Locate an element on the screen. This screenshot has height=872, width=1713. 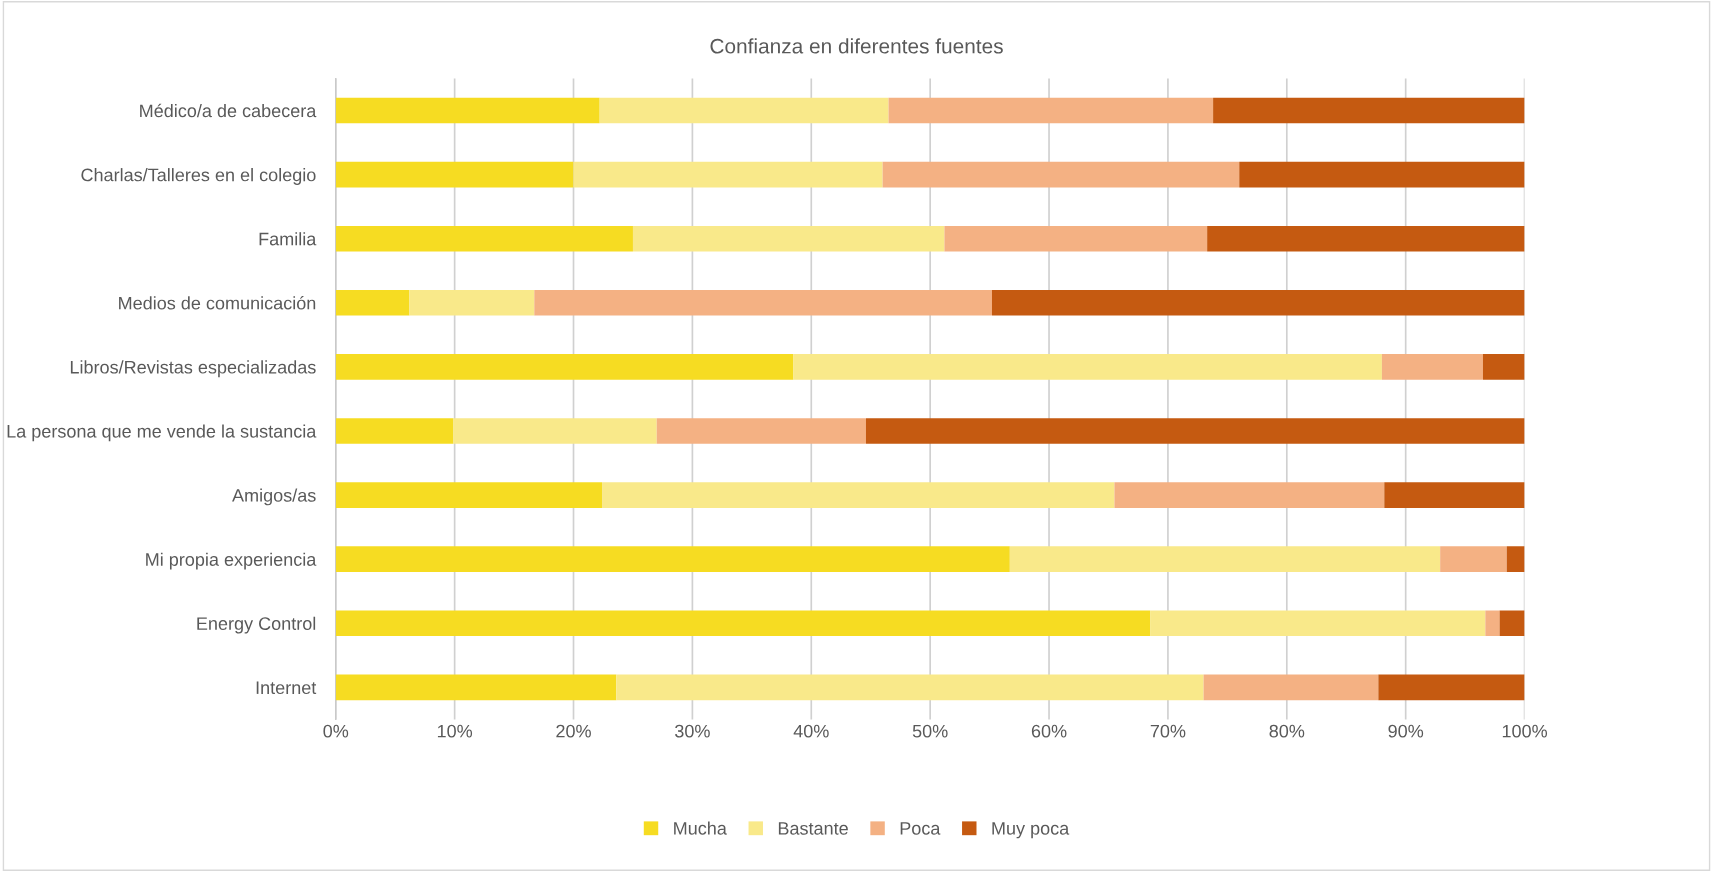
y-tick-label: Amigos/as is located at coordinates (274, 497).